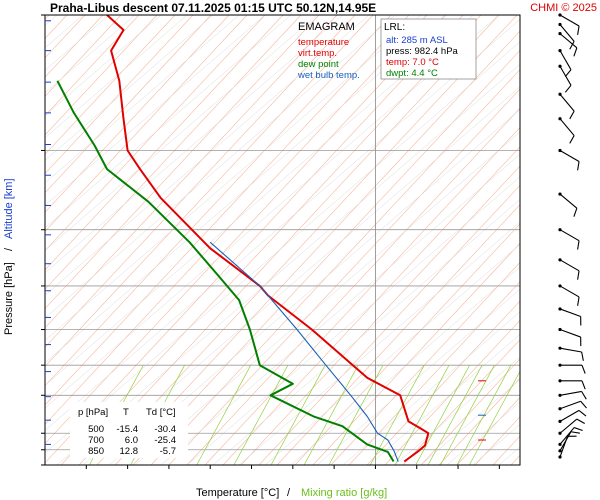 Image resolution: width=600 pixels, height=500 pixels. Describe the element at coordinates (96, 429) in the screenshot. I see `table-row-0-p: 500` at that location.